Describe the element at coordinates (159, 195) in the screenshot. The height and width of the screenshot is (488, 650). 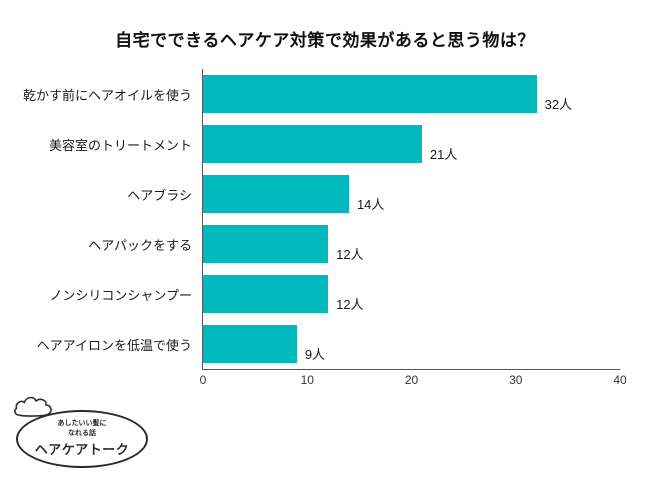
I see `category-label: ヘアブラシ` at that location.